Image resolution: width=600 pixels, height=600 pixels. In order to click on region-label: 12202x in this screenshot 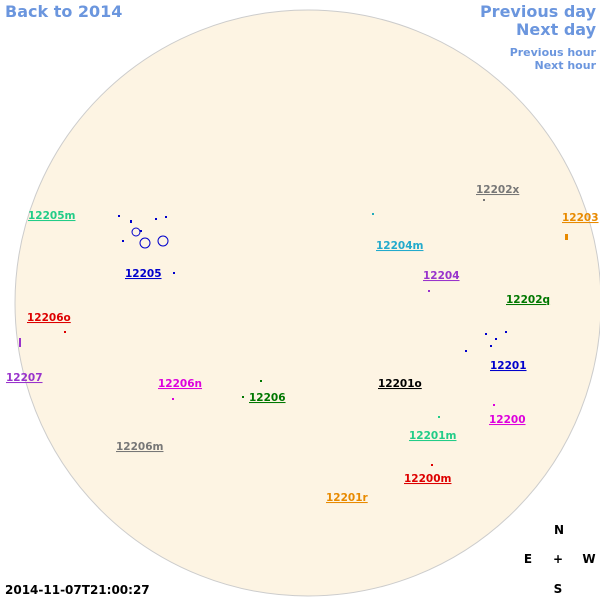, I will do `click(498, 190)`.